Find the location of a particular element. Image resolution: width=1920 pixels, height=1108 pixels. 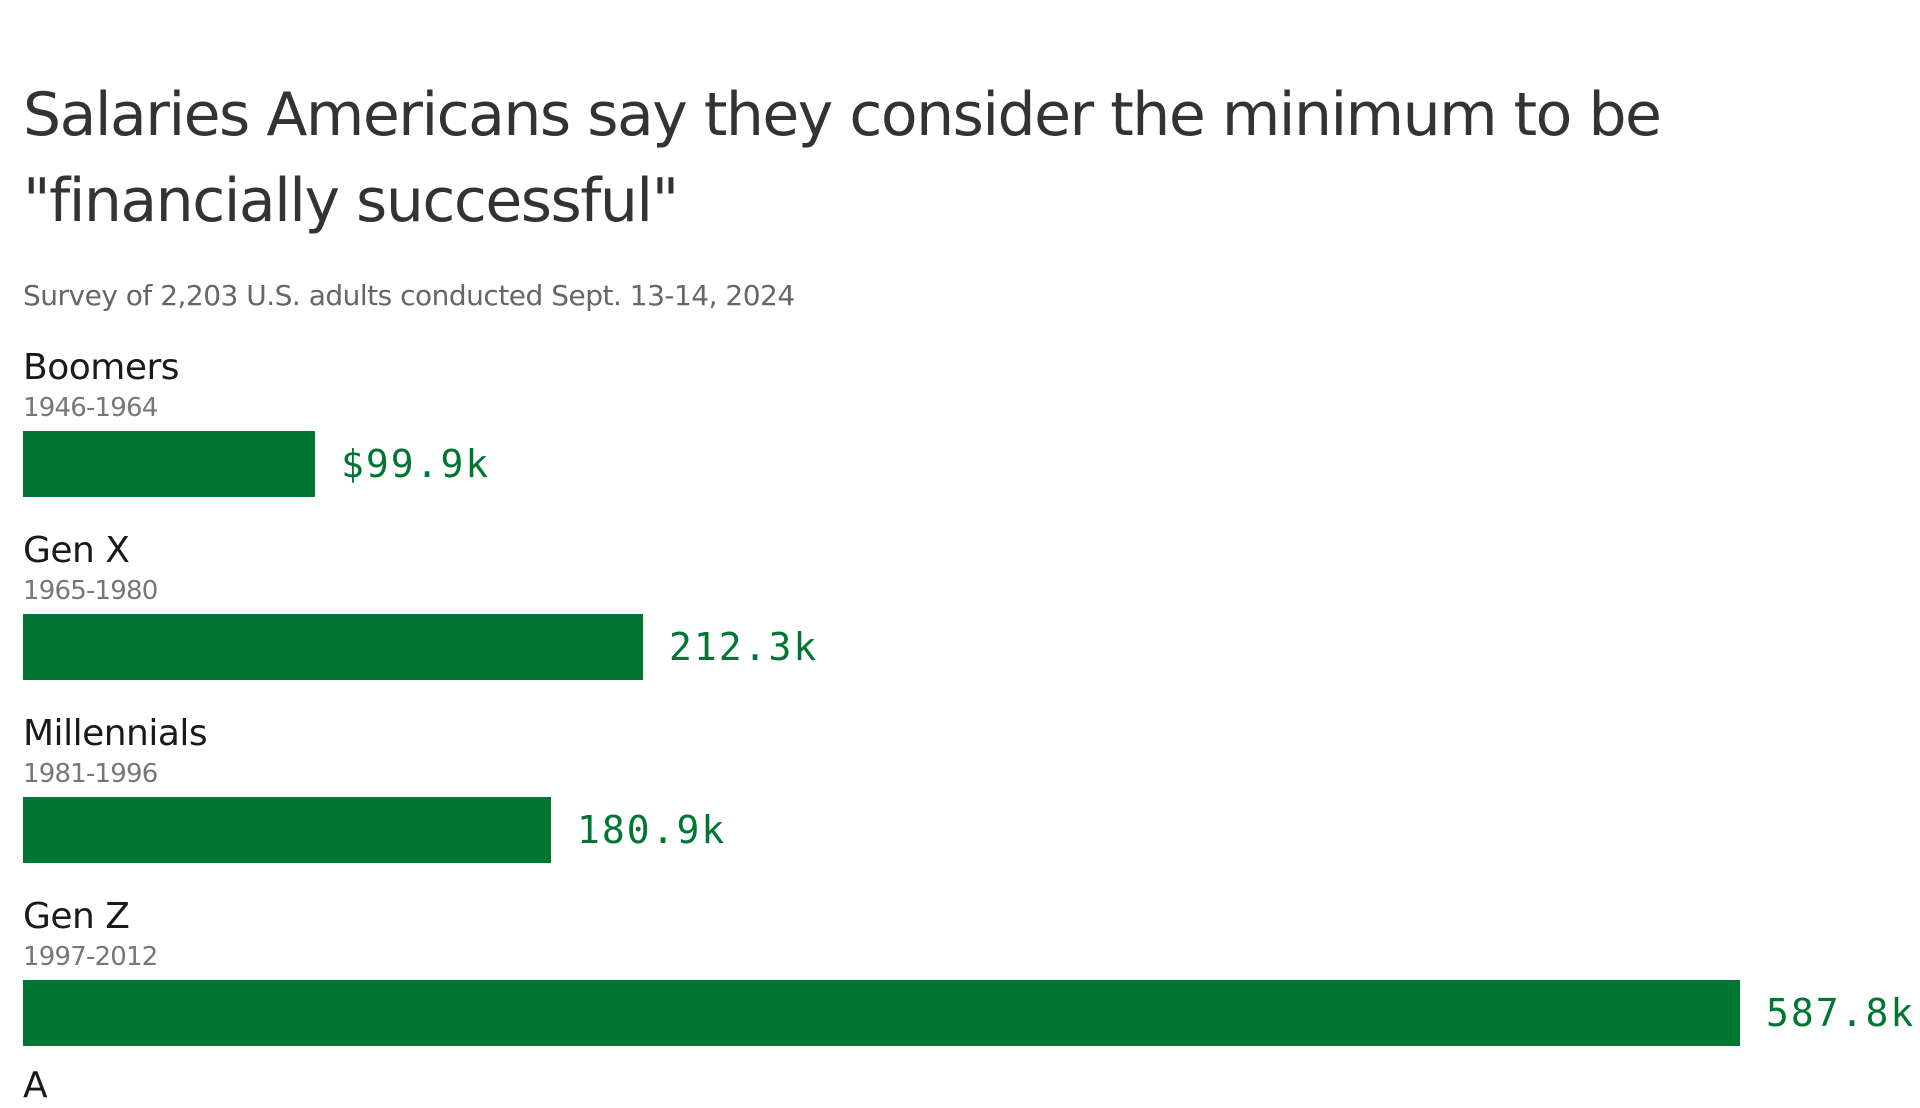

category-years: 1946-1964 is located at coordinates (90, 408).